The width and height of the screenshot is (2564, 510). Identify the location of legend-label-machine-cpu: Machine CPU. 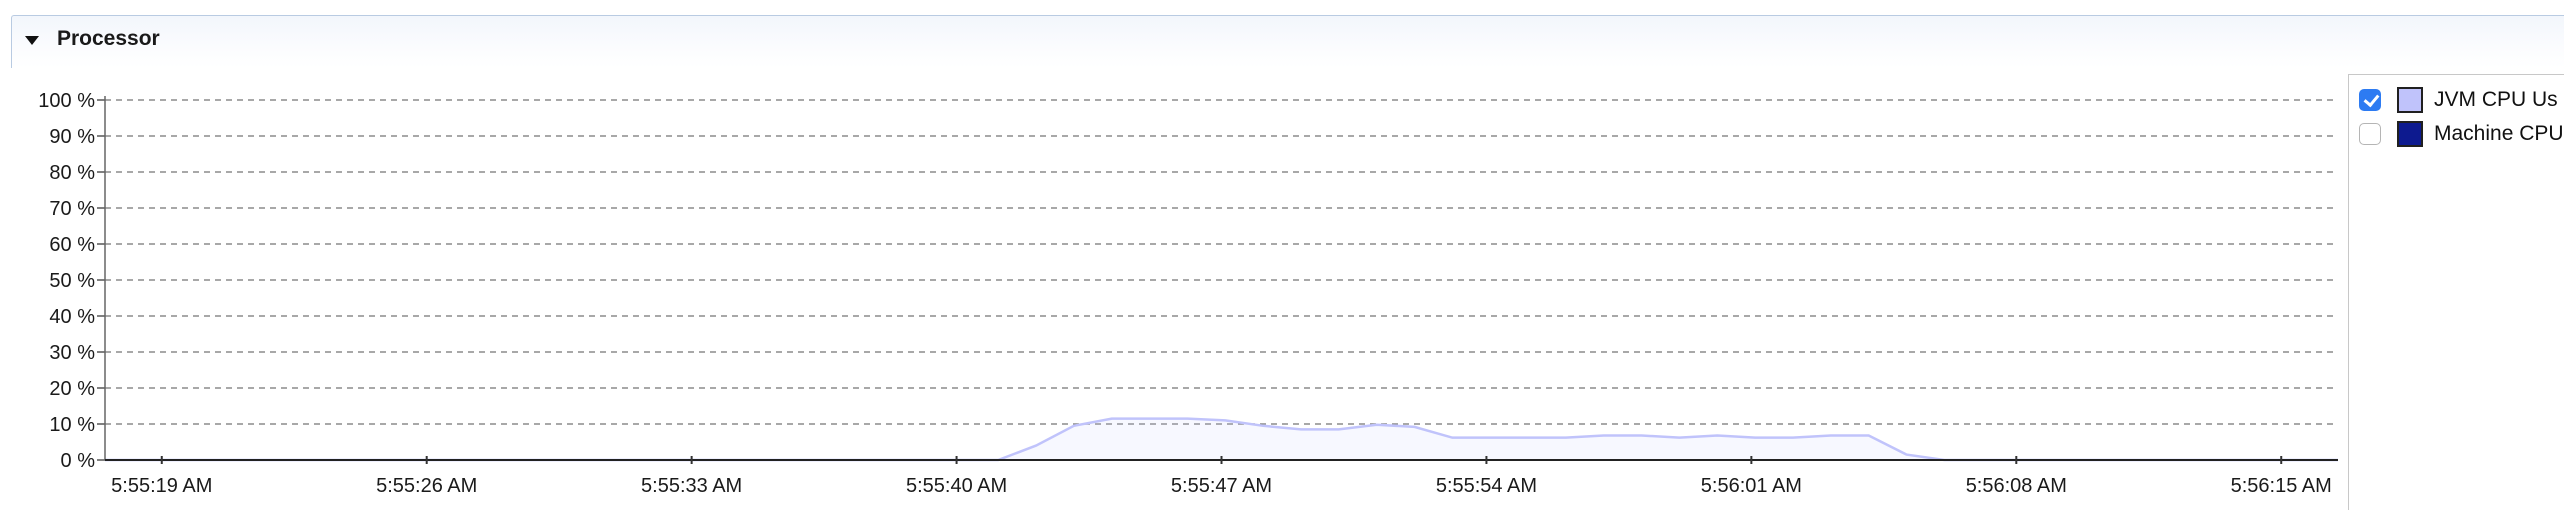
(2499, 133).